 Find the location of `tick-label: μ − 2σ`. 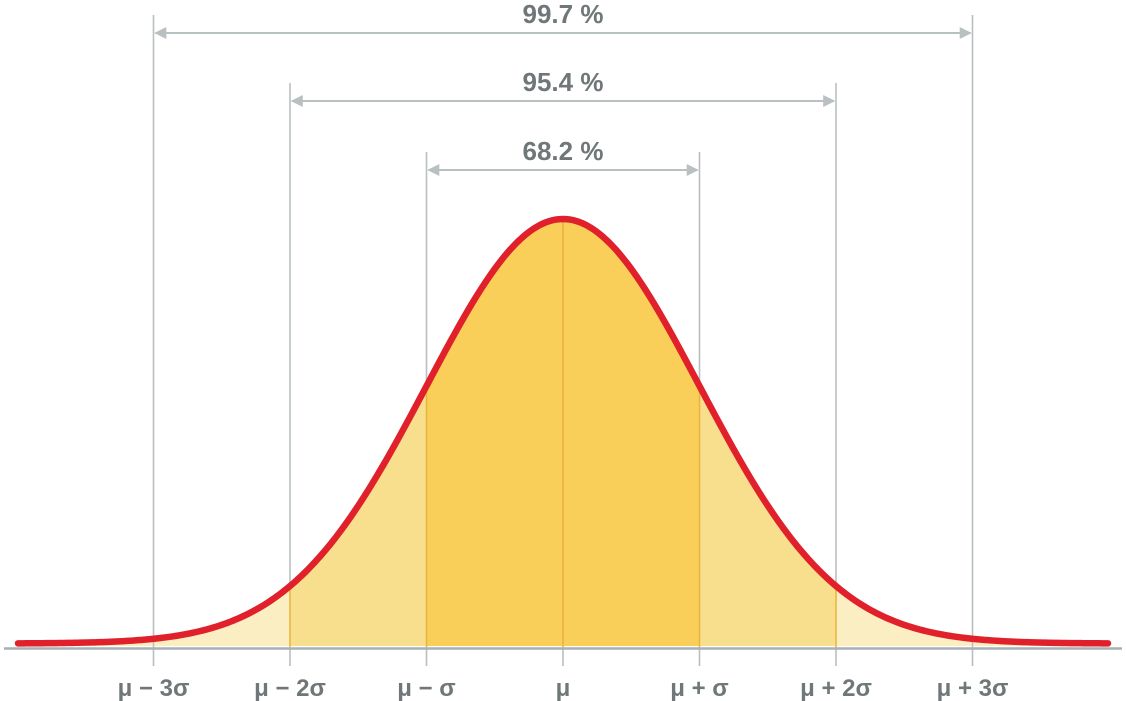

tick-label: μ − 2σ is located at coordinates (290, 688).